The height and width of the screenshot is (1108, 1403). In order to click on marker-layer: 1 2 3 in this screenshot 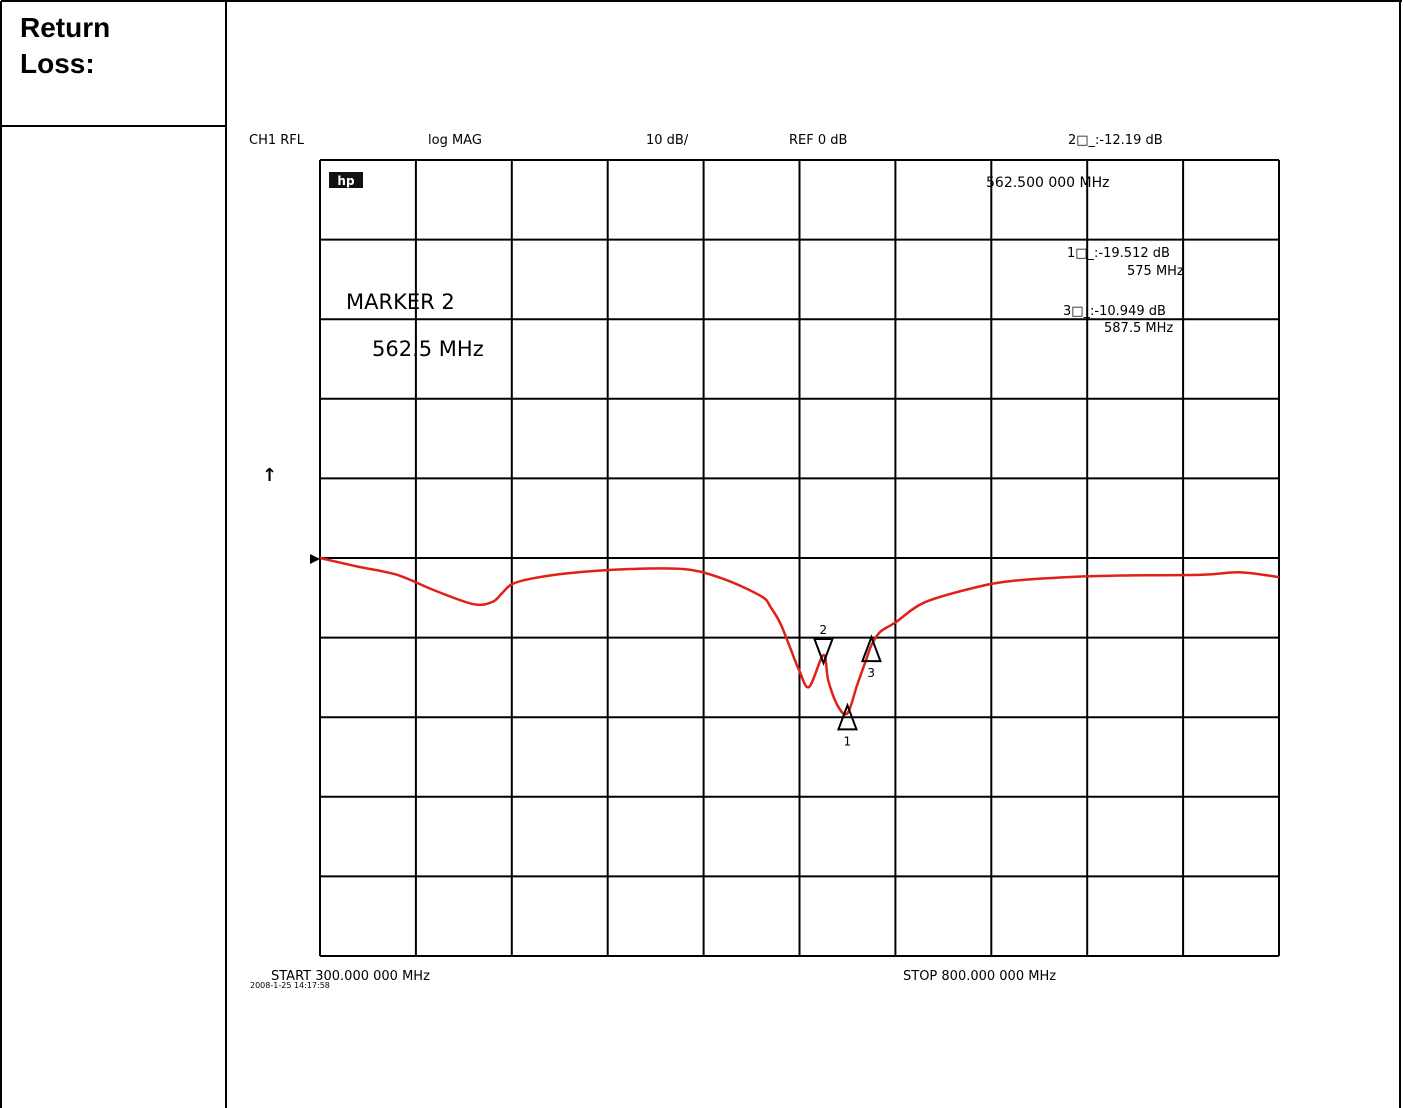, I will do `click(847, 685)`.